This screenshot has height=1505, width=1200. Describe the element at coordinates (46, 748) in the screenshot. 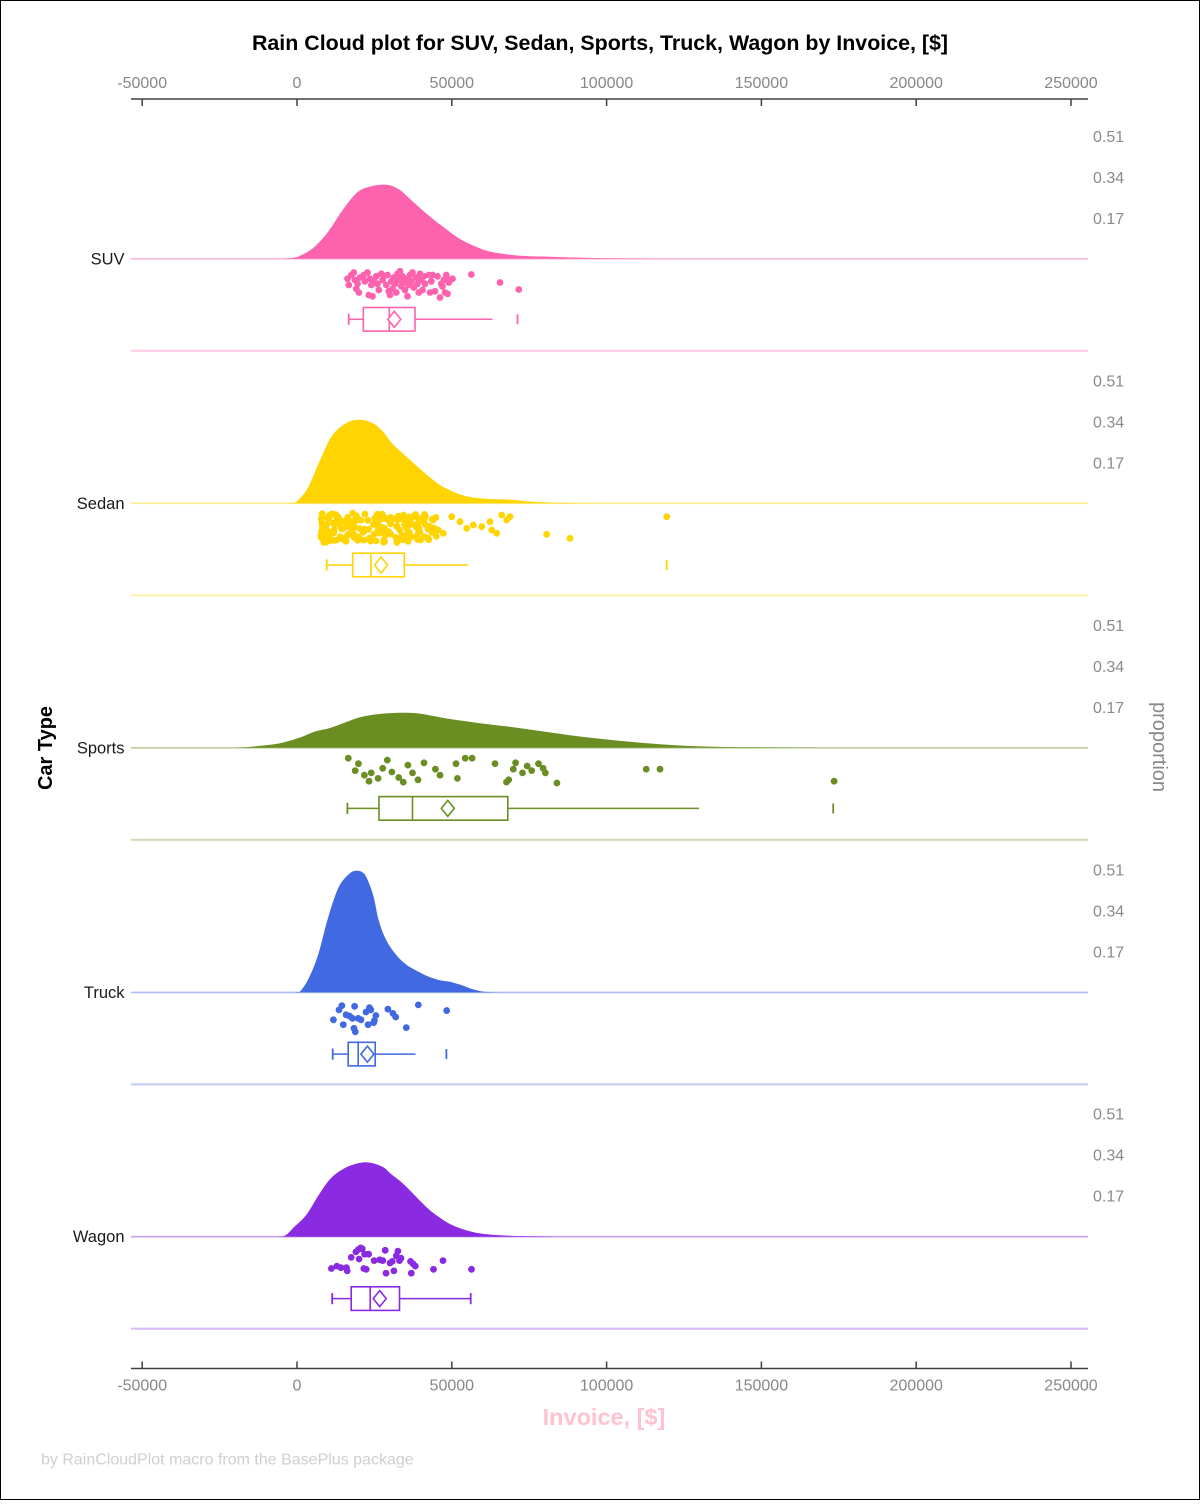

I see `svg-text: Car Type` at that location.